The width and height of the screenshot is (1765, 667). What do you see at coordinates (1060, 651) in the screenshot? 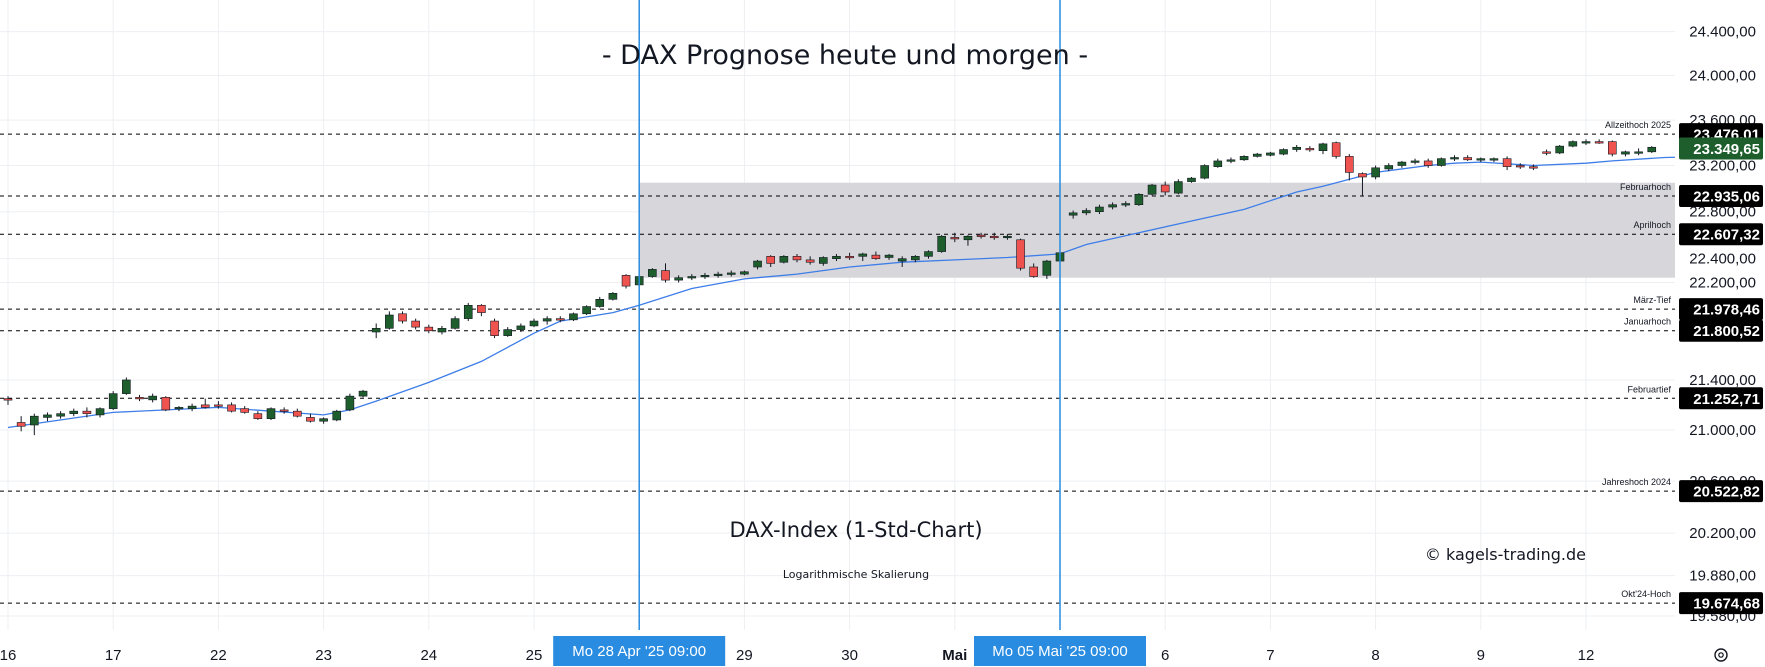
I see `marker-time-bg` at bounding box center [1060, 651].